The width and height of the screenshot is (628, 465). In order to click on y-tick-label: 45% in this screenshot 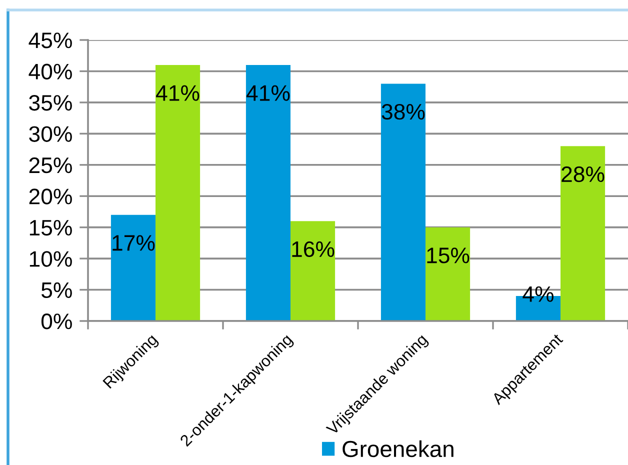, I will do `click(50, 40)`.